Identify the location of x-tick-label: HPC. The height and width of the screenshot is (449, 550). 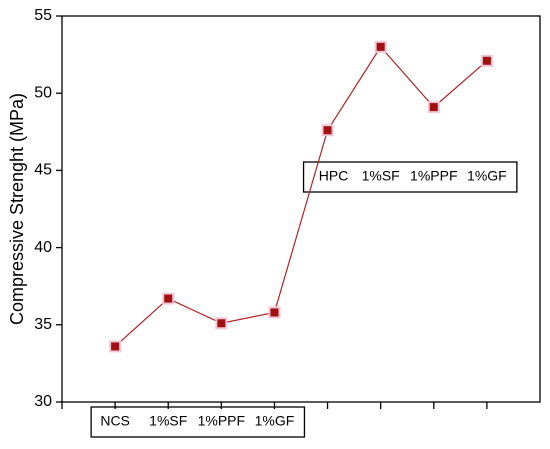
(334, 176).